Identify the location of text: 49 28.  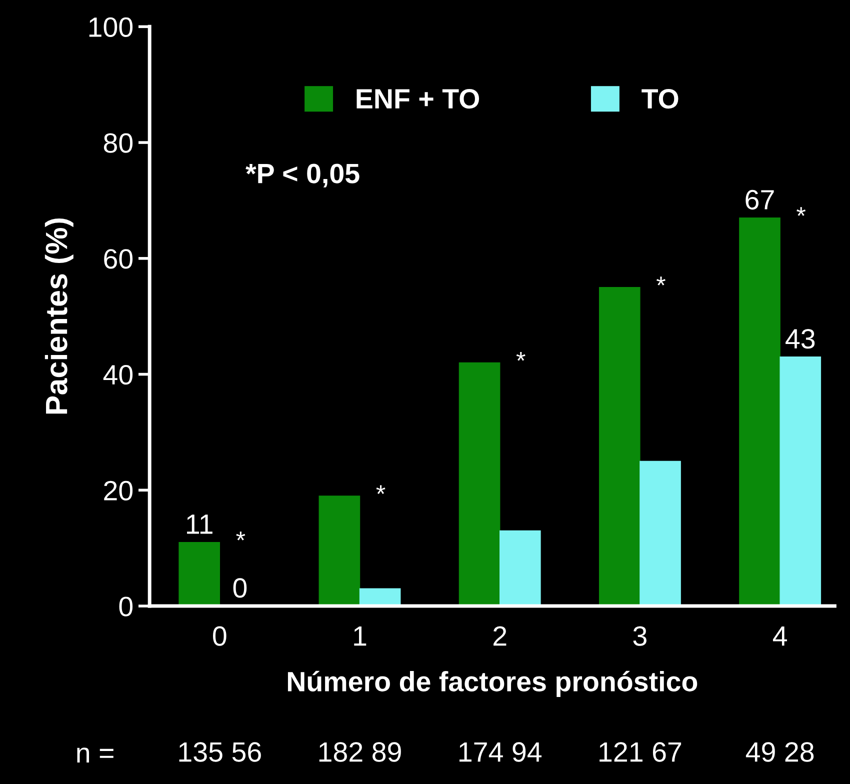
(780, 752).